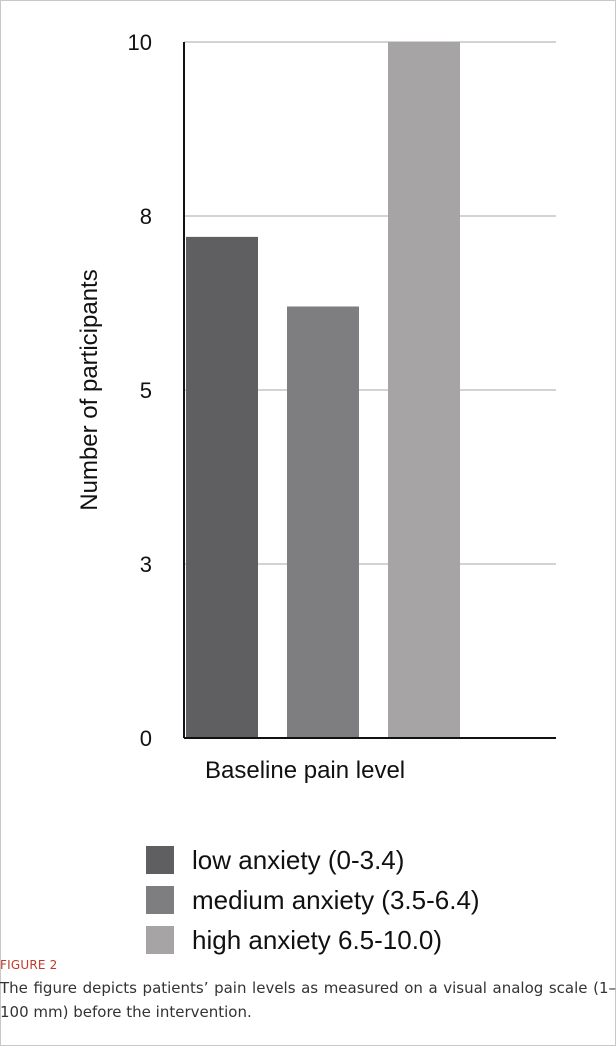 This screenshot has width=616, height=1046. I want to click on legend-label-medium: medium anxiety (3.5-6.4), so click(336, 899).